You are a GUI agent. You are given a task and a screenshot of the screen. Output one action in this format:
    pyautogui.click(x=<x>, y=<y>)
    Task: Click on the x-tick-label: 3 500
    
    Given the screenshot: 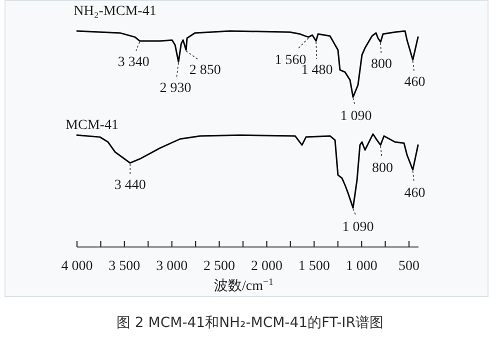 What is the action you would take?
    pyautogui.click(x=124, y=266)
    